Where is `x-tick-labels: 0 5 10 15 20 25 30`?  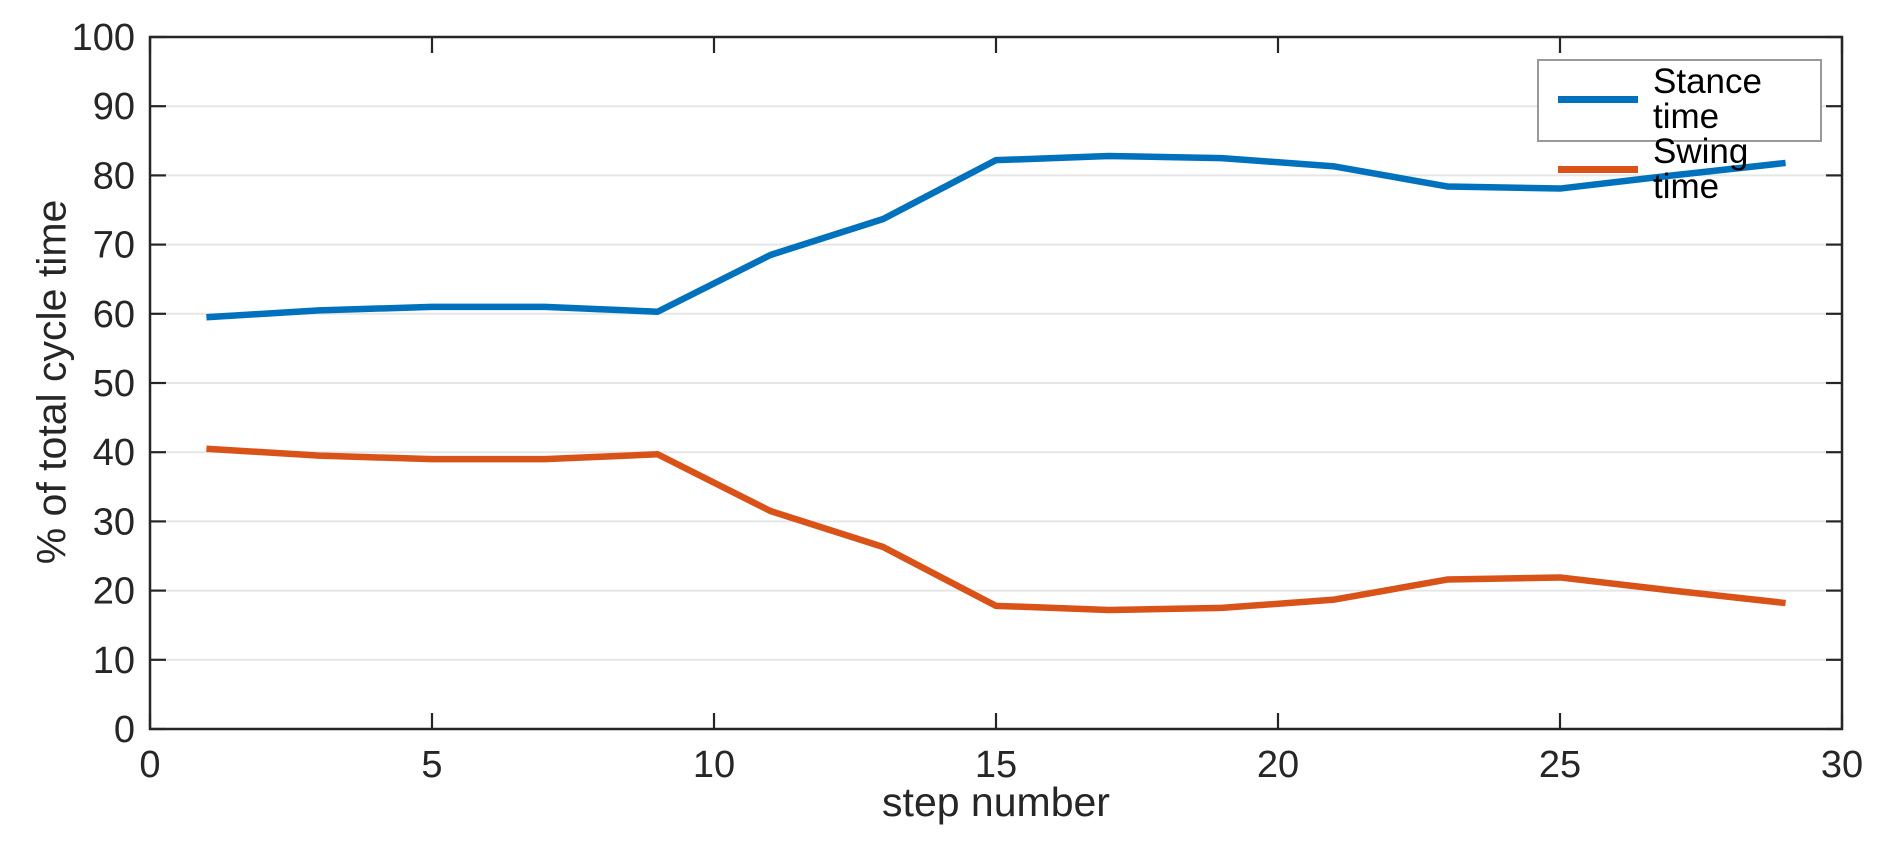
x-tick-labels: 0 5 10 15 20 25 30 is located at coordinates (1001, 765).